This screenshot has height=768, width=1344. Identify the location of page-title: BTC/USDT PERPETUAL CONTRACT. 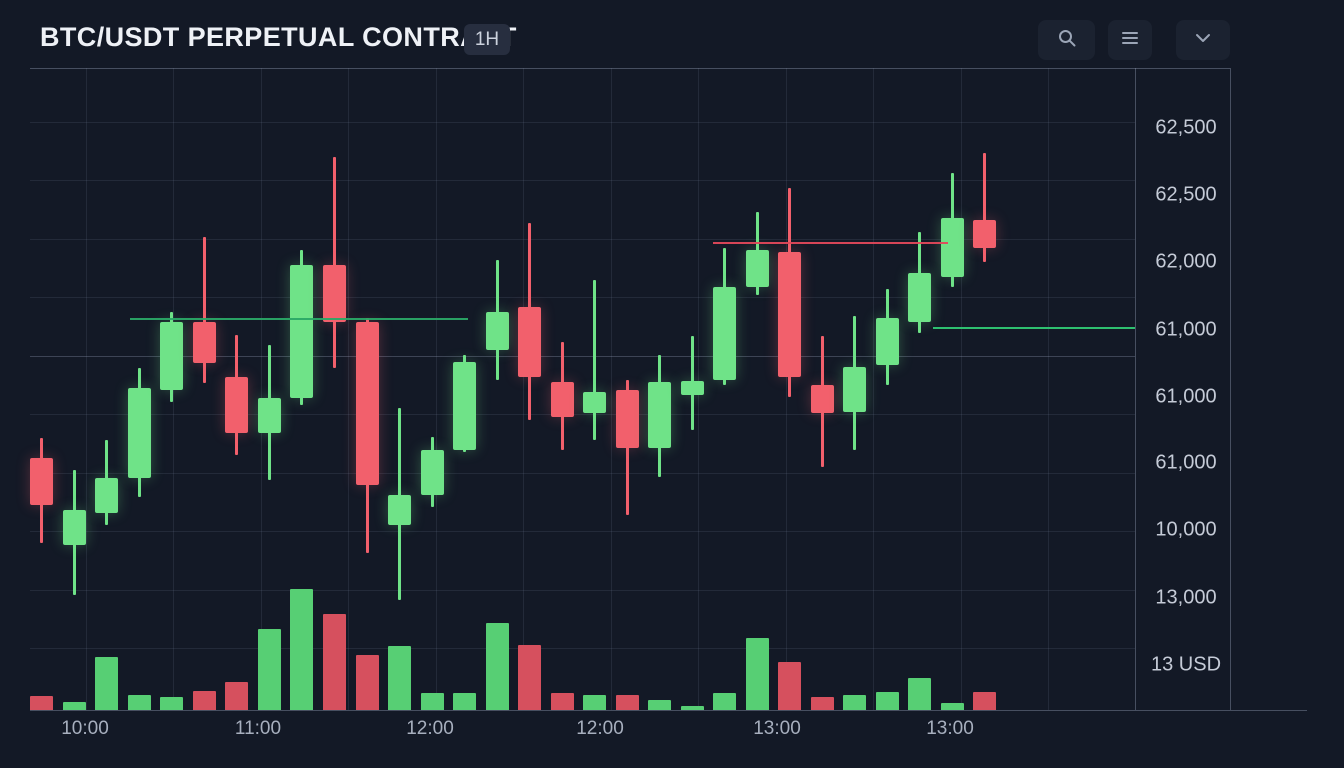
(278, 37).